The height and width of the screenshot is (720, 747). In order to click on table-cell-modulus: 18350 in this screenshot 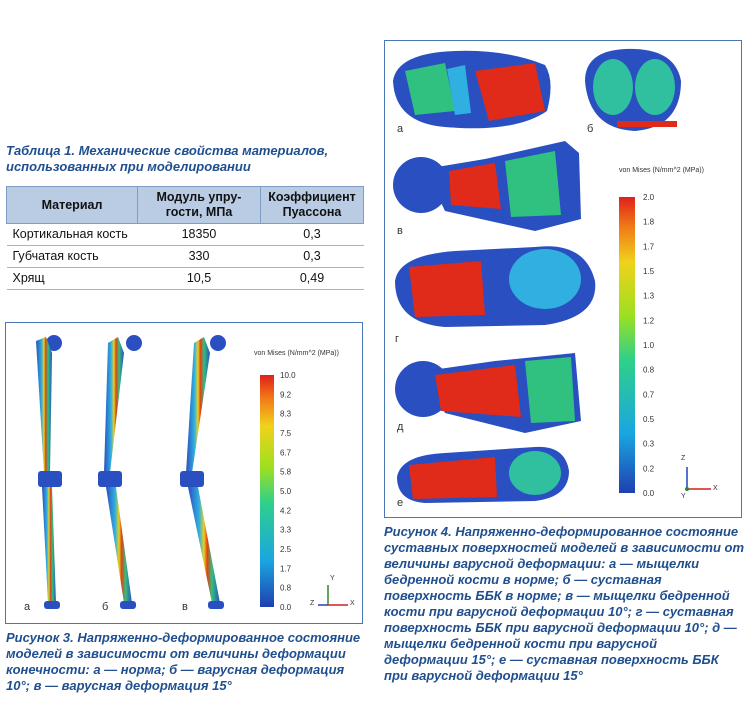, I will do `click(199, 234)`.